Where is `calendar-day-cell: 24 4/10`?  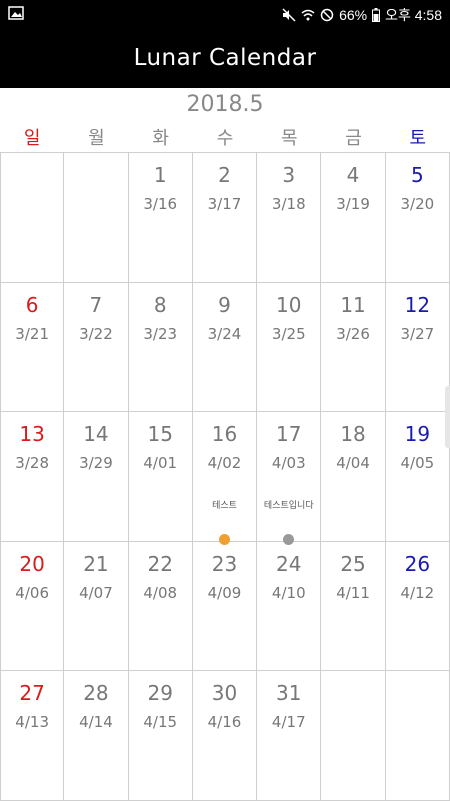
calendar-day-cell: 24 4/10 is located at coordinates (289, 606).